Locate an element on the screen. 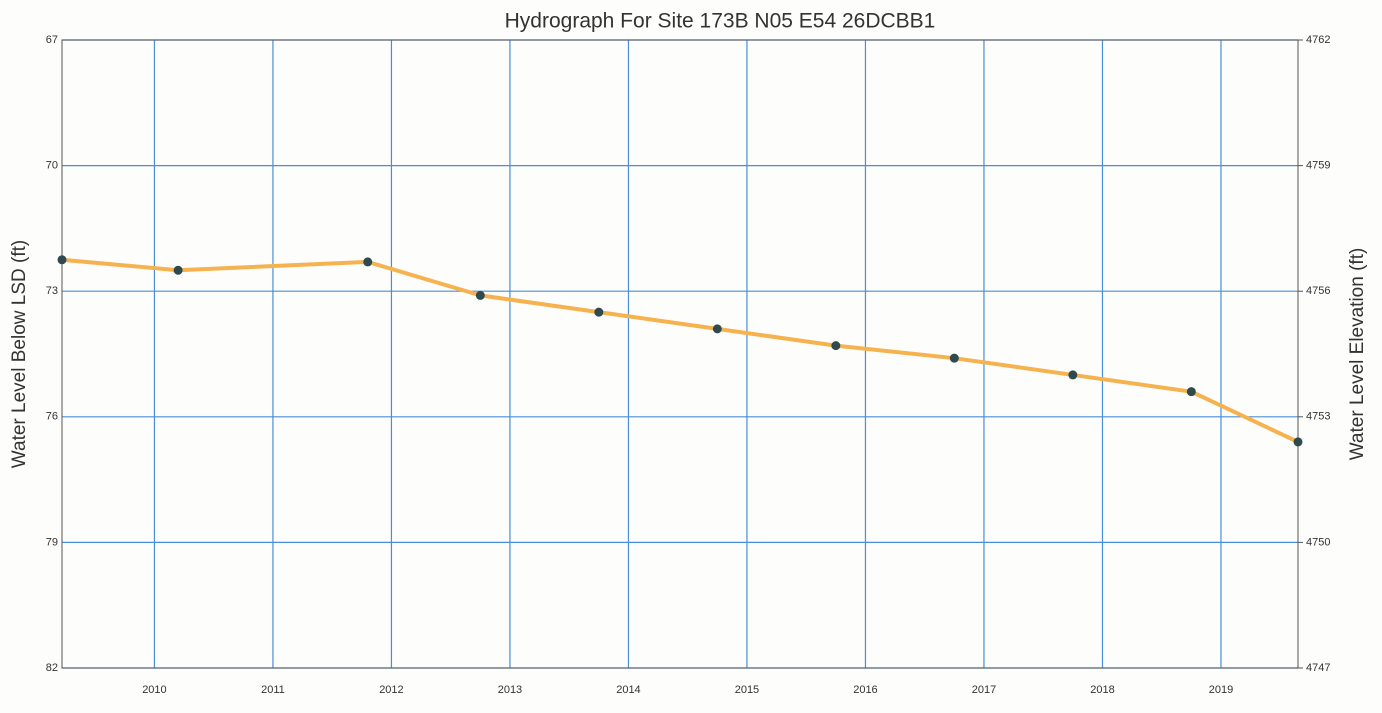 The width and height of the screenshot is (1382, 713). y2-axis-label: Water Level Elevation (ft) is located at coordinates (1357, 354).